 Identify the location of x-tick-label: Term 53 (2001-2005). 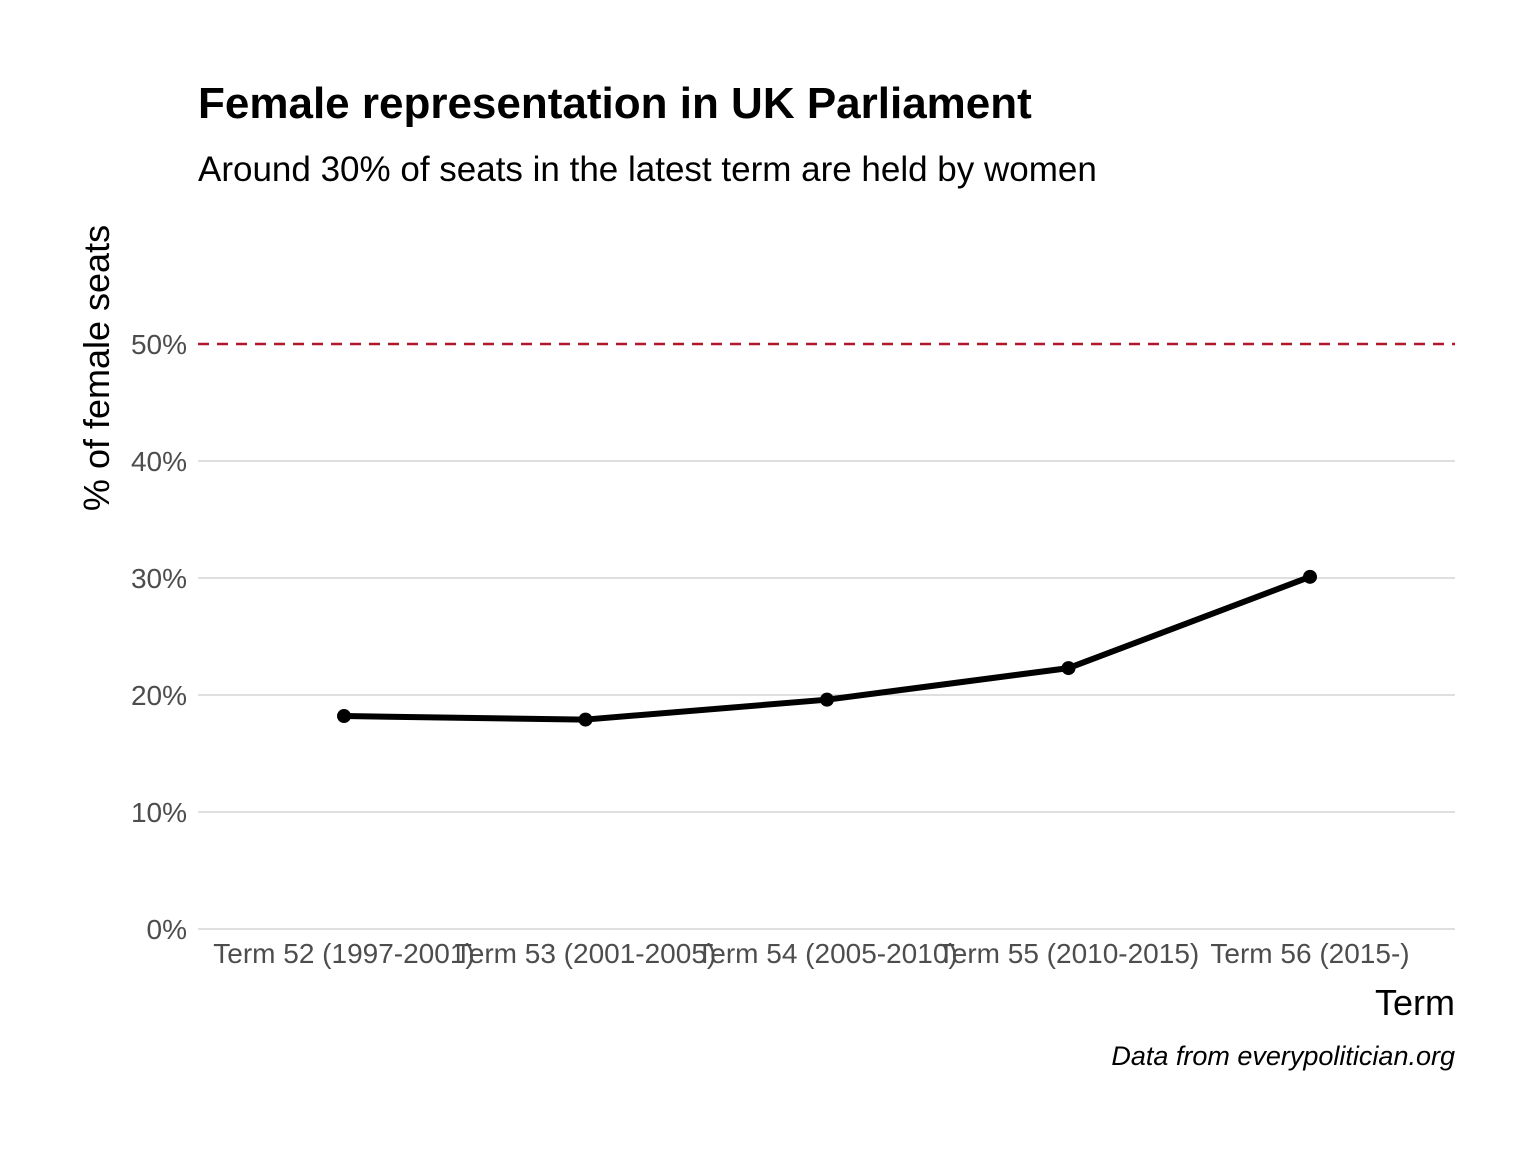
(585, 953).